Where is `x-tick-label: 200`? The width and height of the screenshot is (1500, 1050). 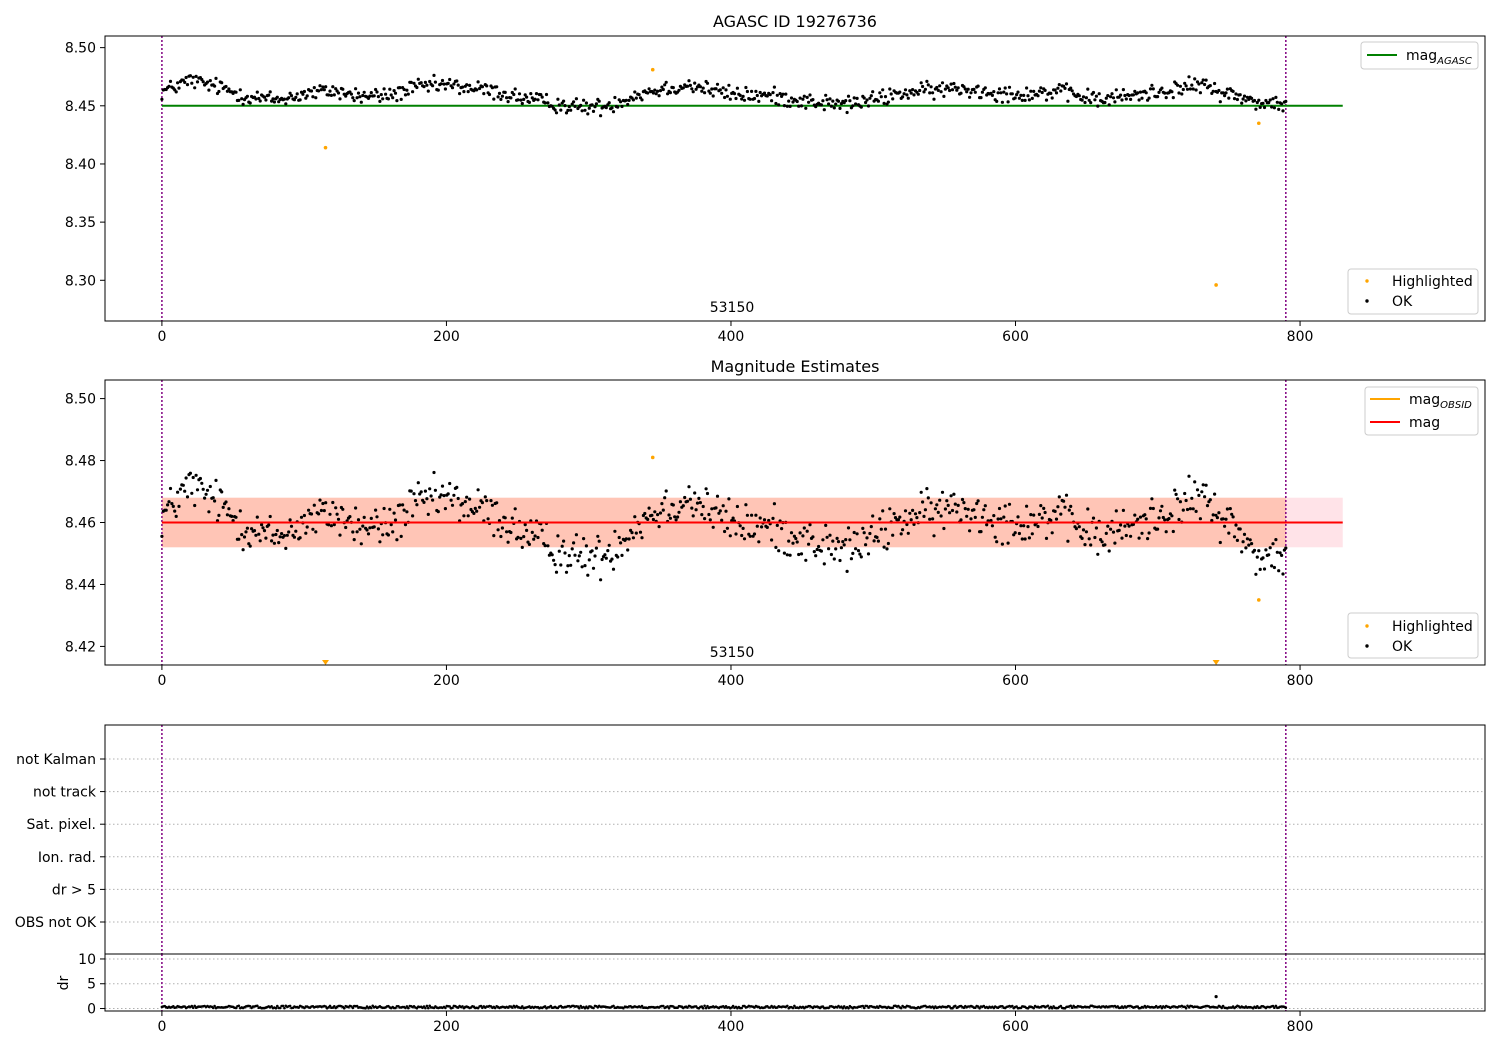
x-tick-label: 200 is located at coordinates (446, 681).